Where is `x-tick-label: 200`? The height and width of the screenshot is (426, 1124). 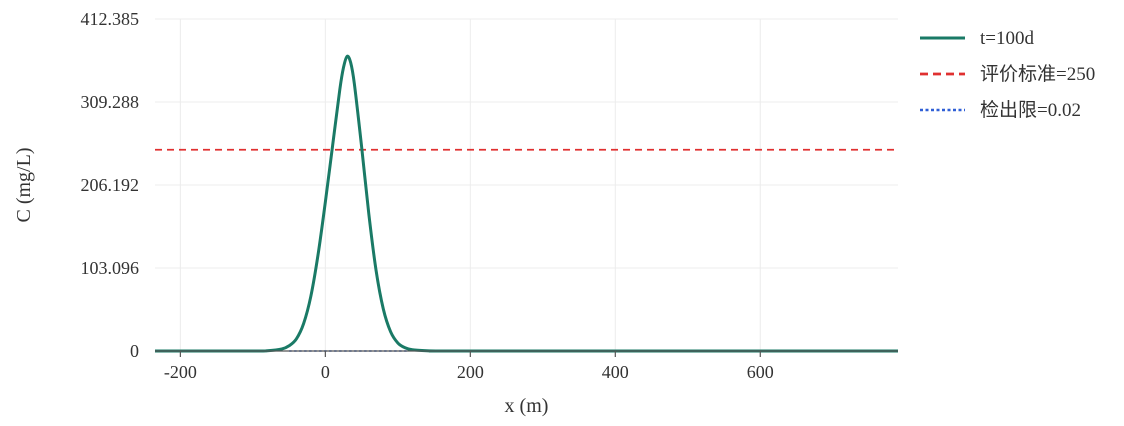
x-tick-label: 200 is located at coordinates (470, 372).